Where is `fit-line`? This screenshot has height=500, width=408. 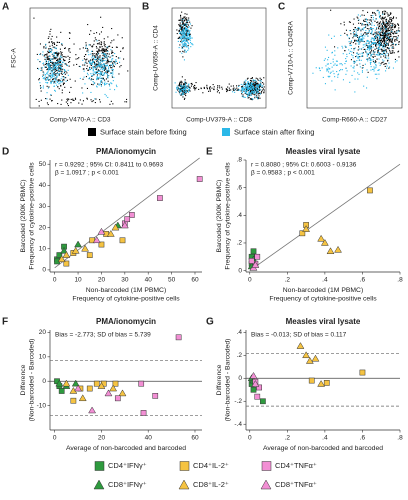
fit-line is located at coordinates (325, 217).